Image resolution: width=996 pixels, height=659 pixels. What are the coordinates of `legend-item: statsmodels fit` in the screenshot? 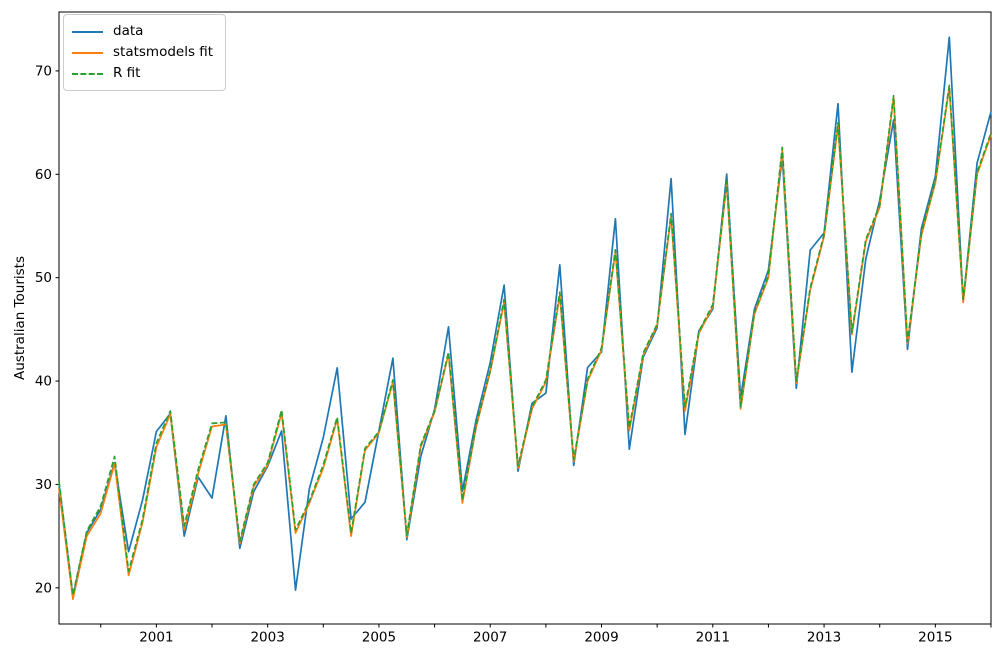 It's located at (142, 52).